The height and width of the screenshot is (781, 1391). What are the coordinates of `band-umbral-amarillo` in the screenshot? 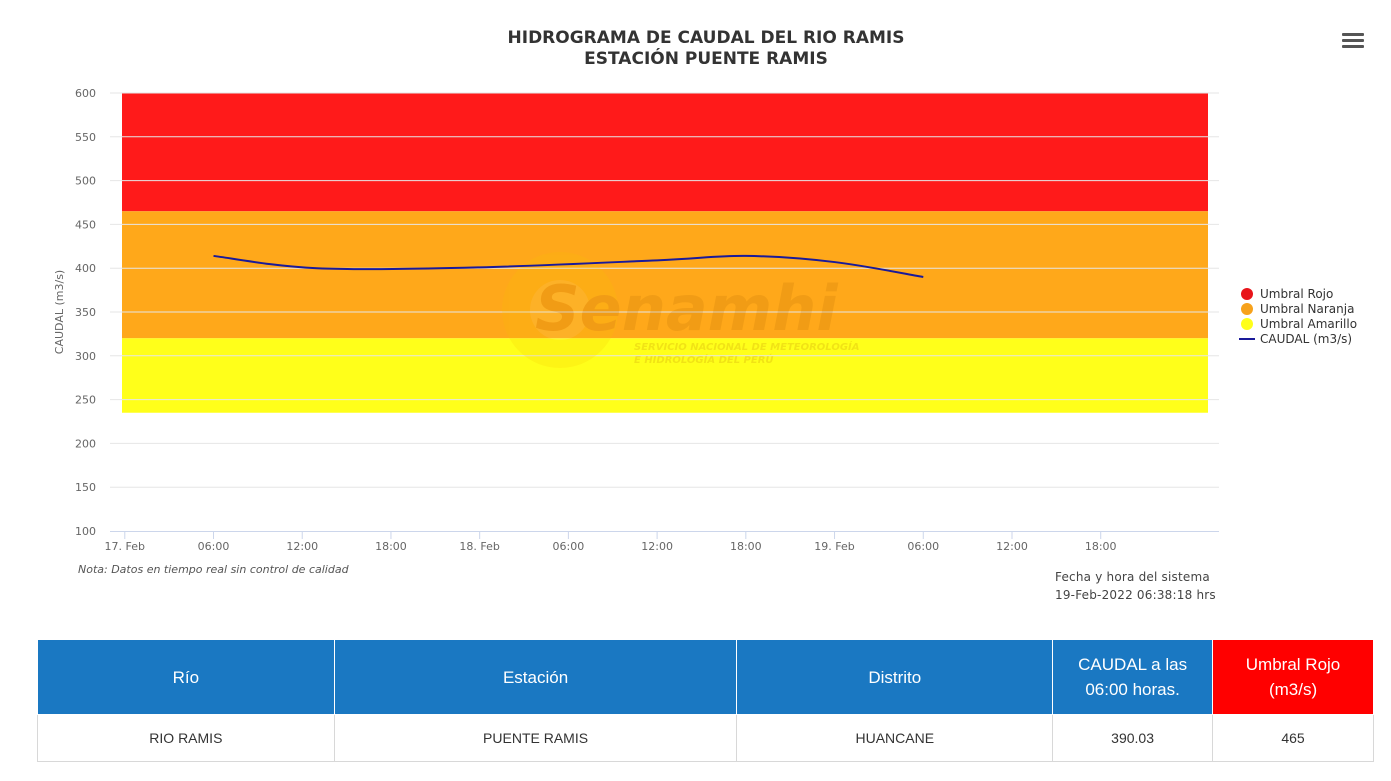 It's located at (665, 375).